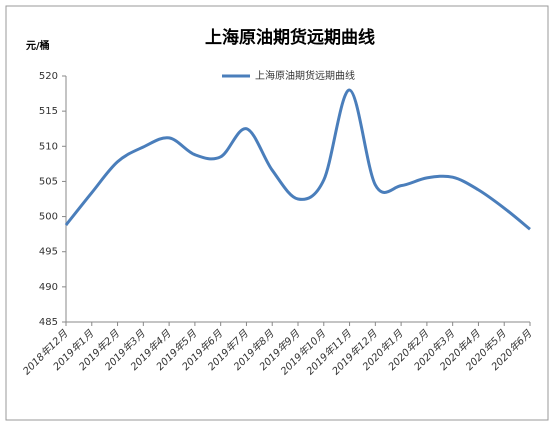  I want to click on y-tick-label: 500, so click(48, 217).